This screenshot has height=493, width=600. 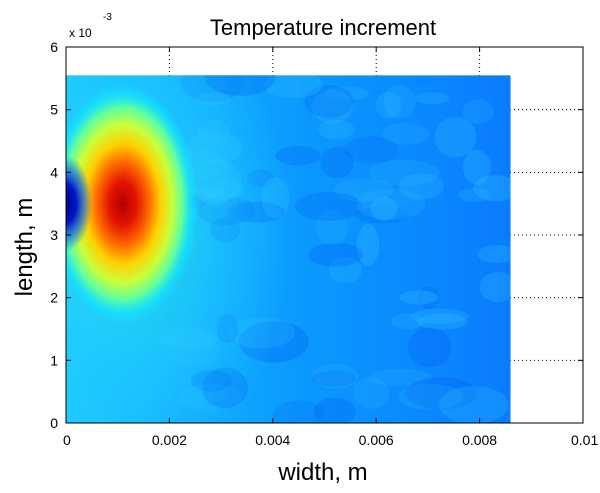 What do you see at coordinates (323, 27) in the screenshot?
I see `chart-title: Temperature increment` at bounding box center [323, 27].